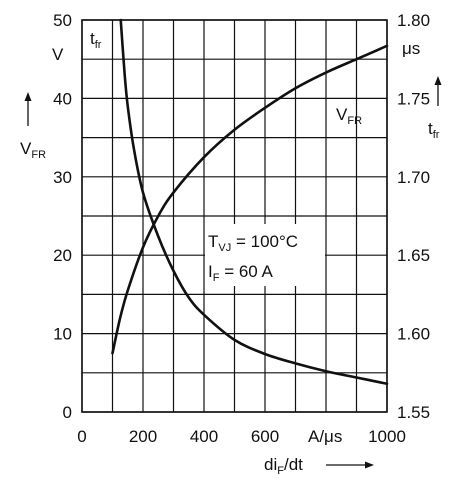 The height and width of the screenshot is (482, 458). What do you see at coordinates (413, 216) in the screenshot?
I see `right-axis-ticks: 1.55 1.60 1.65 1.70 1.75 1.80` at bounding box center [413, 216].